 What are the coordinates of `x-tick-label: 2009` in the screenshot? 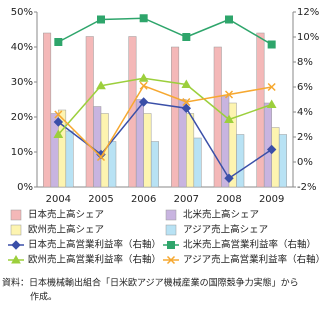 It's located at (271, 199).